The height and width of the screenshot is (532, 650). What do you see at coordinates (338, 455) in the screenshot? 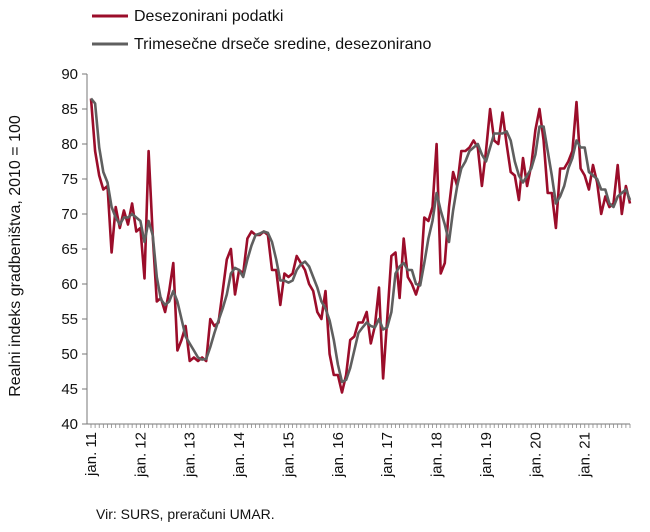
I see `x-tick-label: jan. 16` at bounding box center [338, 455].